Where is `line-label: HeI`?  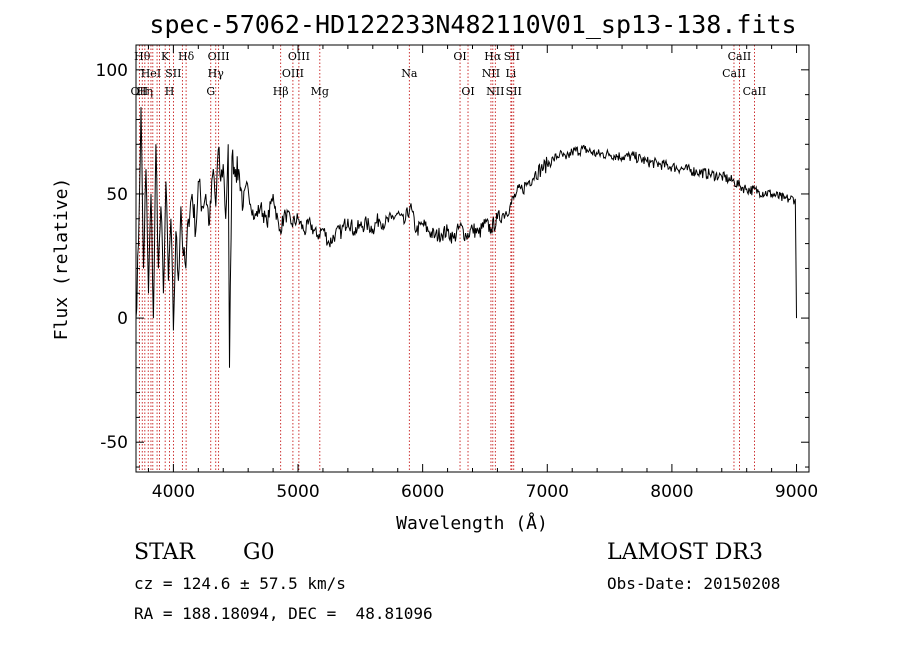 line-label: HeI is located at coordinates (151, 73).